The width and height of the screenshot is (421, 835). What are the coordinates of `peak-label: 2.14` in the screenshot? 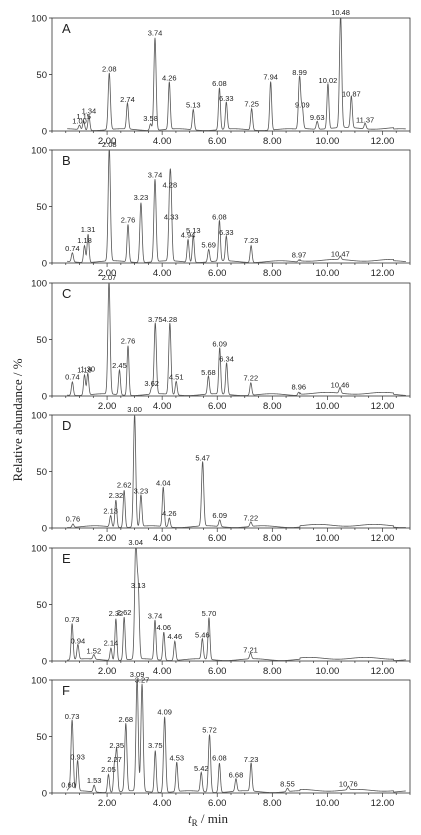 It's located at (111, 643).